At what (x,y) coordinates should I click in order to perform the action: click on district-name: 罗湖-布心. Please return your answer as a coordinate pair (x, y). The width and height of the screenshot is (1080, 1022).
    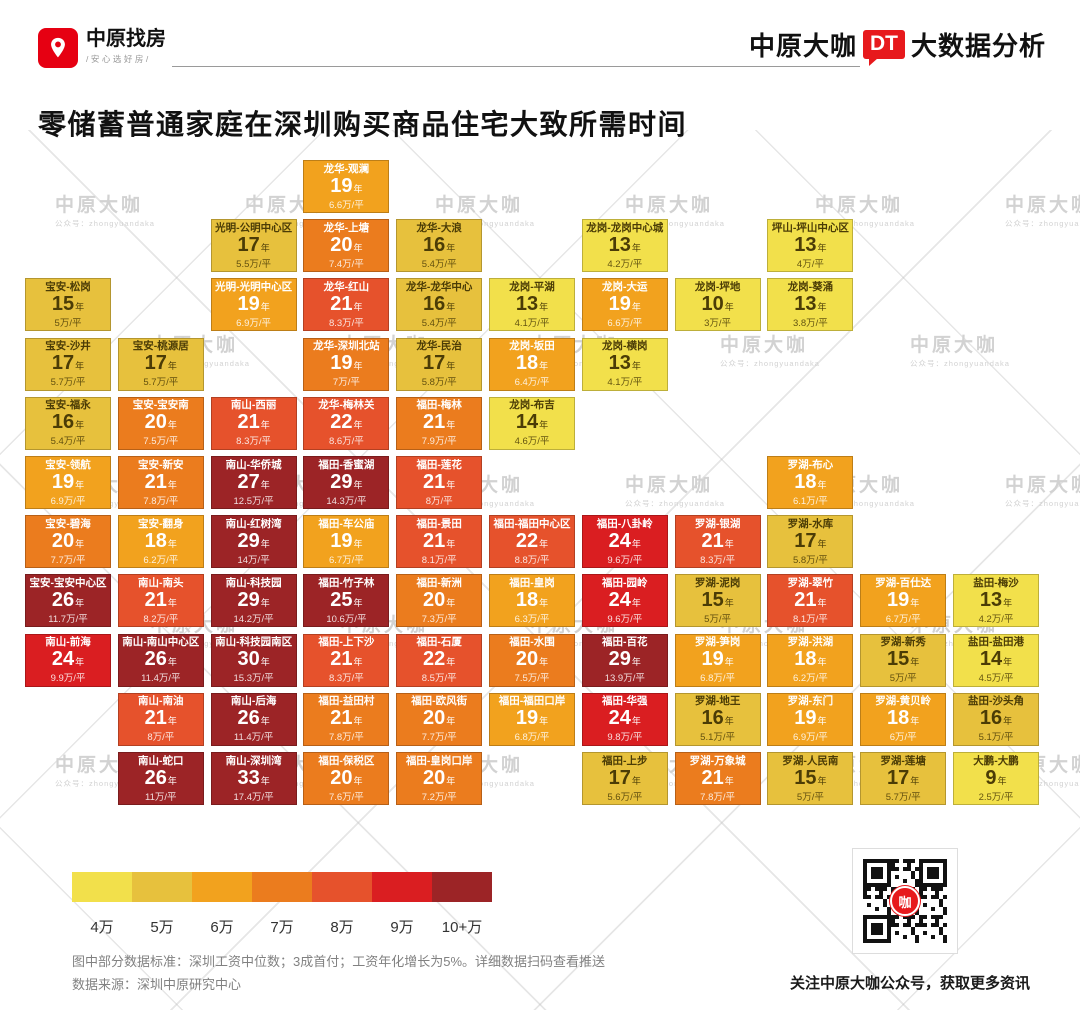
    Looking at the image, I should click on (810, 464).